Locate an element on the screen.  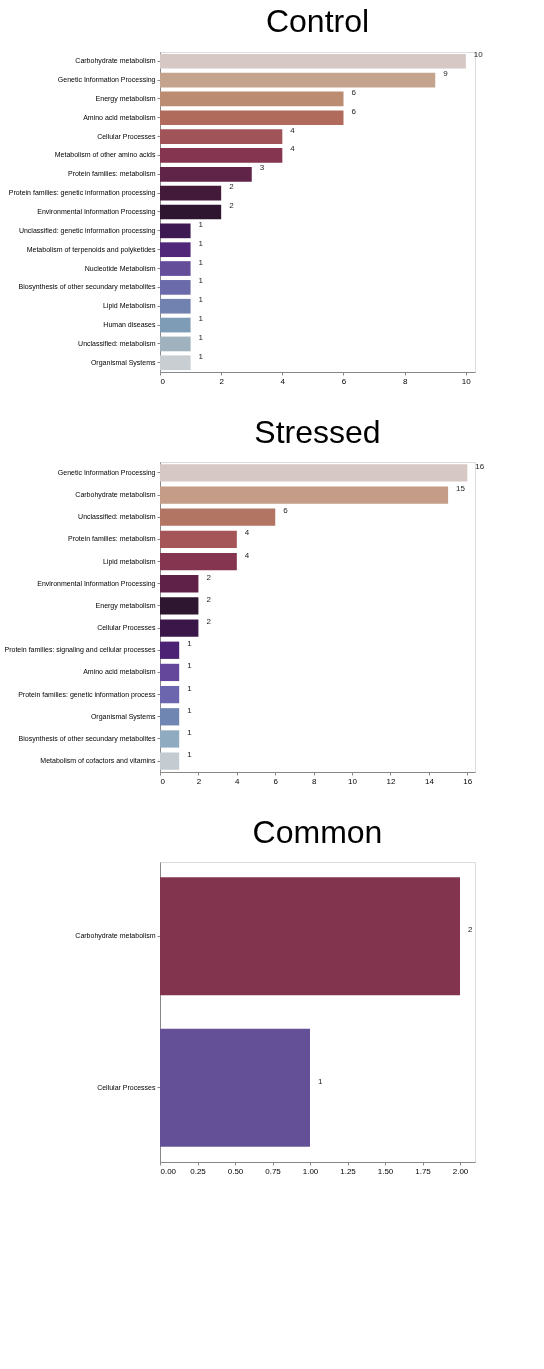
chart-title: Stressed is located at coordinates (317, 432).